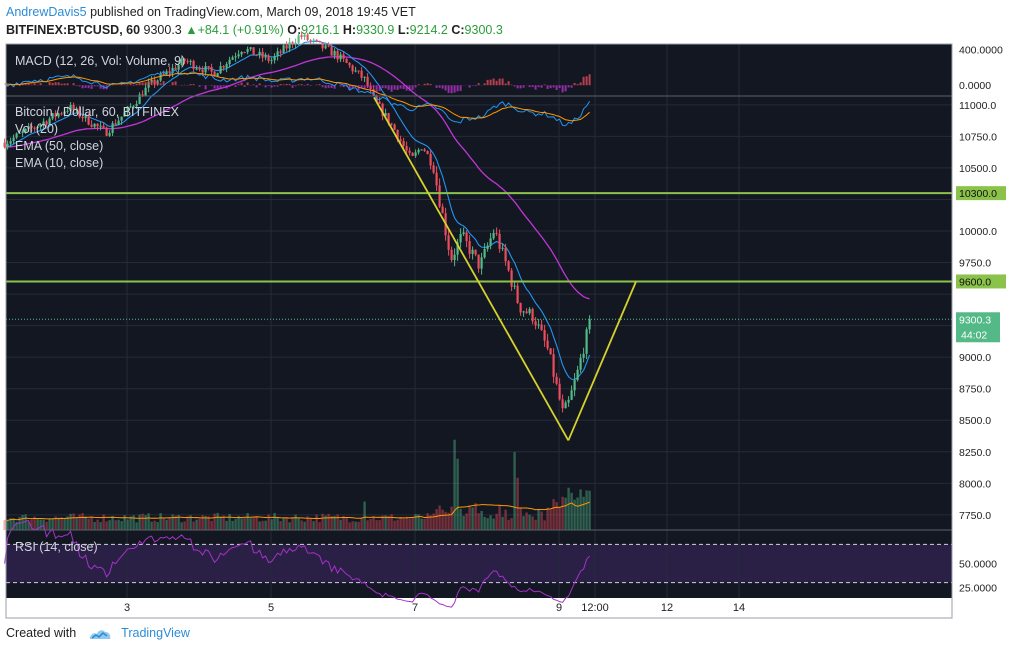 This screenshot has width=1018, height=652. Describe the element at coordinates (479, 608) in the screenshot. I see `time-axis-background` at that location.